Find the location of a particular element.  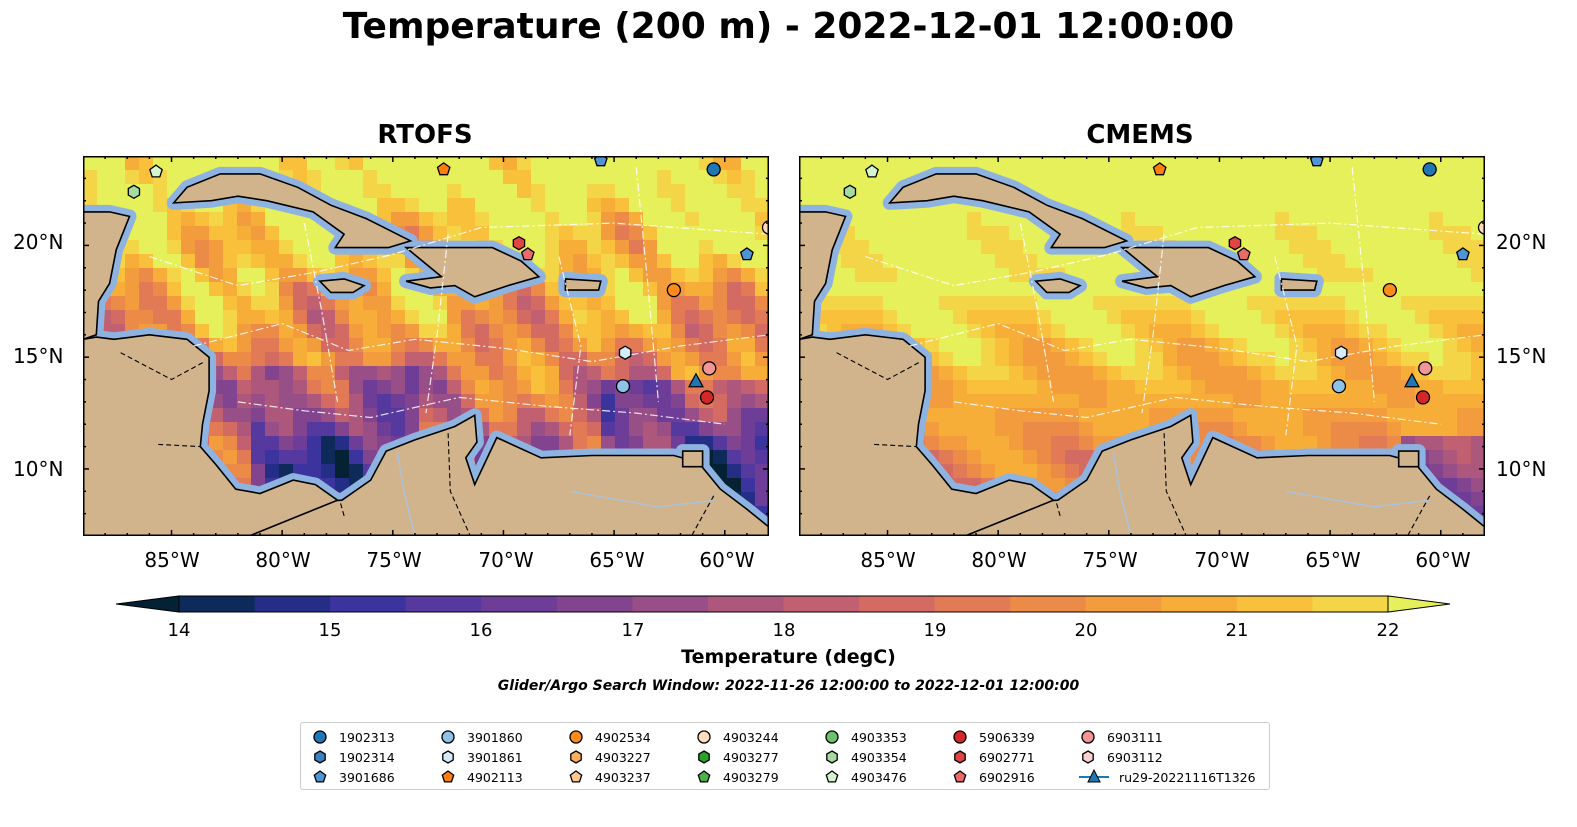

colorbar-tick-14: 14 is located at coordinates (179, 630).